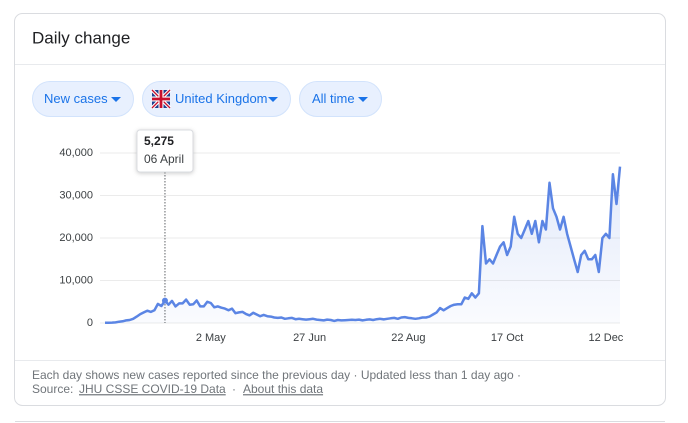 Image resolution: width=688 pixels, height=423 pixels. What do you see at coordinates (605, 338) in the screenshot?
I see `x-tick-label: 12 Dec` at bounding box center [605, 338].